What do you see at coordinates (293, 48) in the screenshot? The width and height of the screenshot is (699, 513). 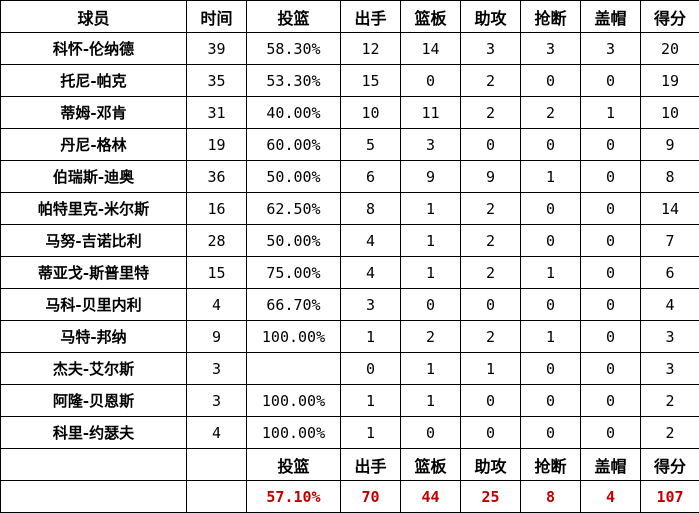 I see `stat-cell: 58.30%` at bounding box center [293, 48].